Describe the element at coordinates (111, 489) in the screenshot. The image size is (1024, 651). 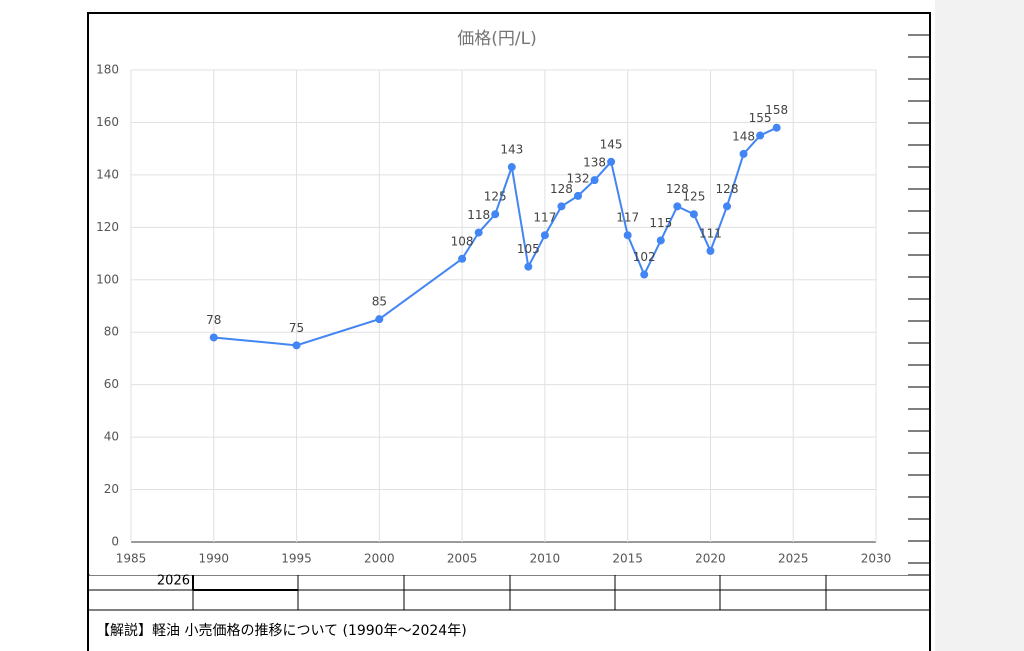
I see `y-tick-label: 20` at that location.